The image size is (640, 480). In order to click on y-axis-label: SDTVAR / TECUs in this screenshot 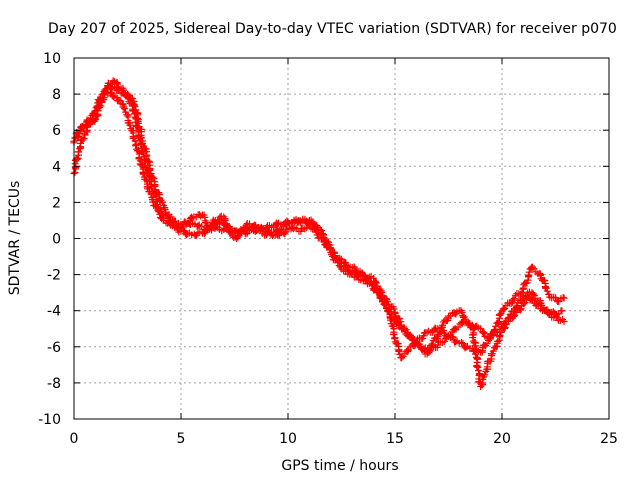, I will do `click(15, 238)`.